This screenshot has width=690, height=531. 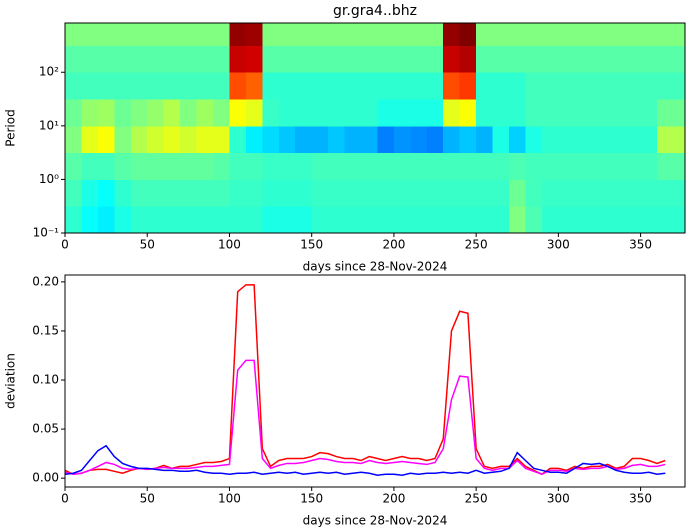 What do you see at coordinates (65, 245) in the screenshot?
I see `x-tick-label: 0` at bounding box center [65, 245].